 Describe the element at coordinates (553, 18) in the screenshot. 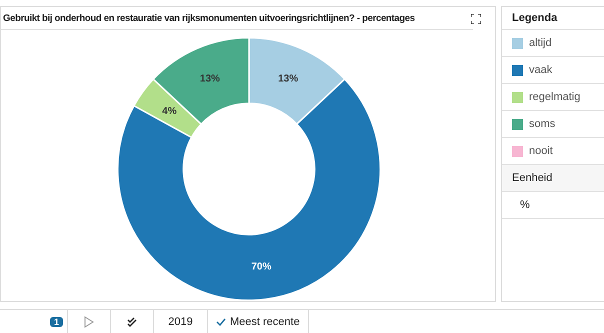

I see `legend-title: Legenda` at that location.